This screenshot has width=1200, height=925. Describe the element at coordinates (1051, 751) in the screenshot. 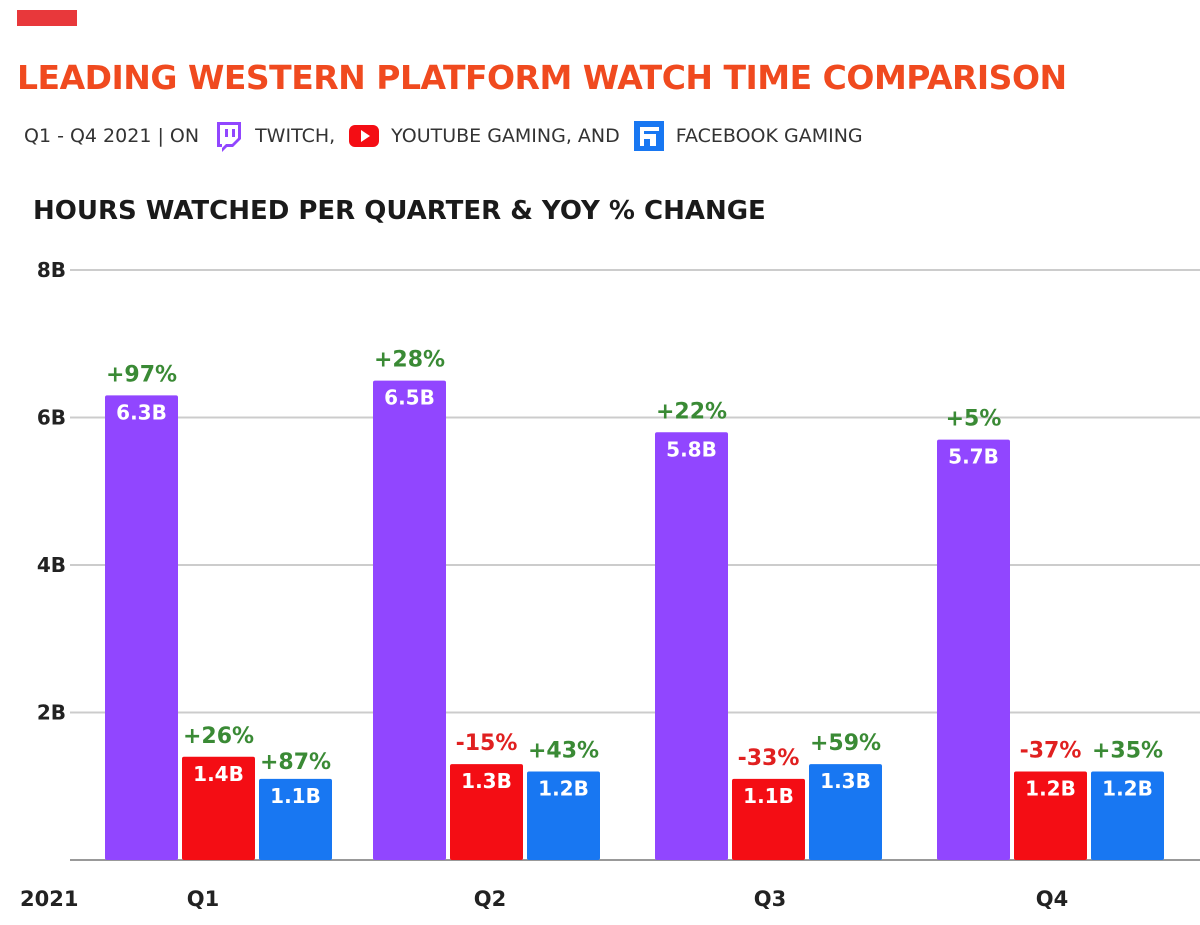

I see `yoy-change-label: -37%` at that location.